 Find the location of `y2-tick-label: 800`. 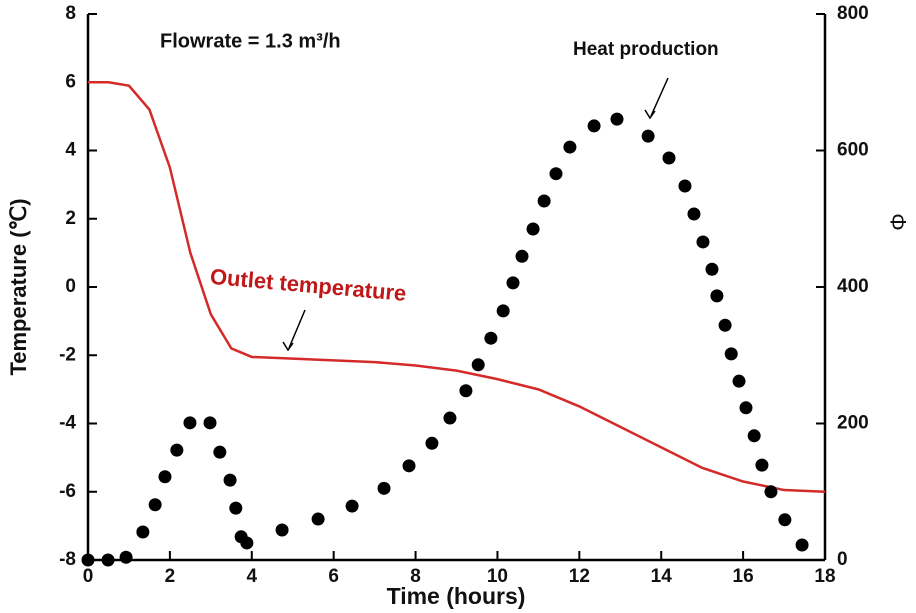

y2-tick-label: 800 is located at coordinates (853, 13).